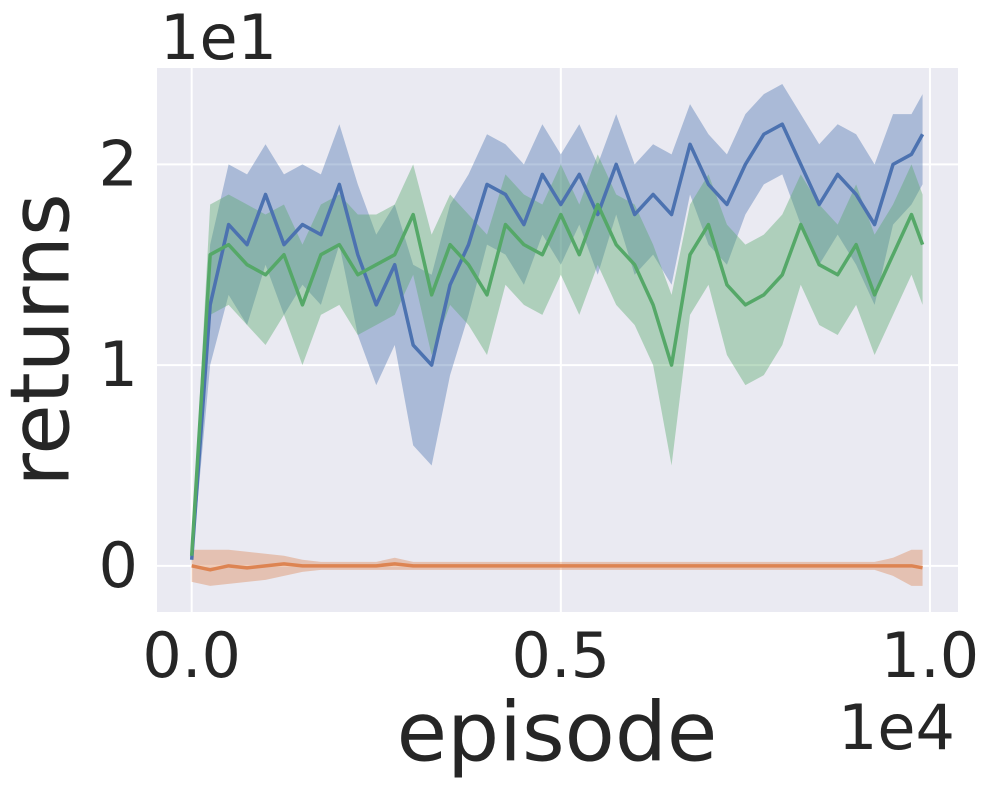 The height and width of the screenshot is (794, 996). Describe the element at coordinates (218, 37) in the screenshot. I see `y-offset-label: 1e1` at that location.